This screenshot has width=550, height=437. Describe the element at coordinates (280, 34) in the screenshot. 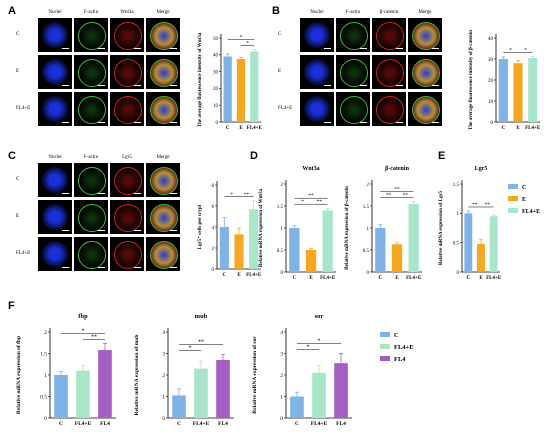

I see `condition-row-label: C` at that location.